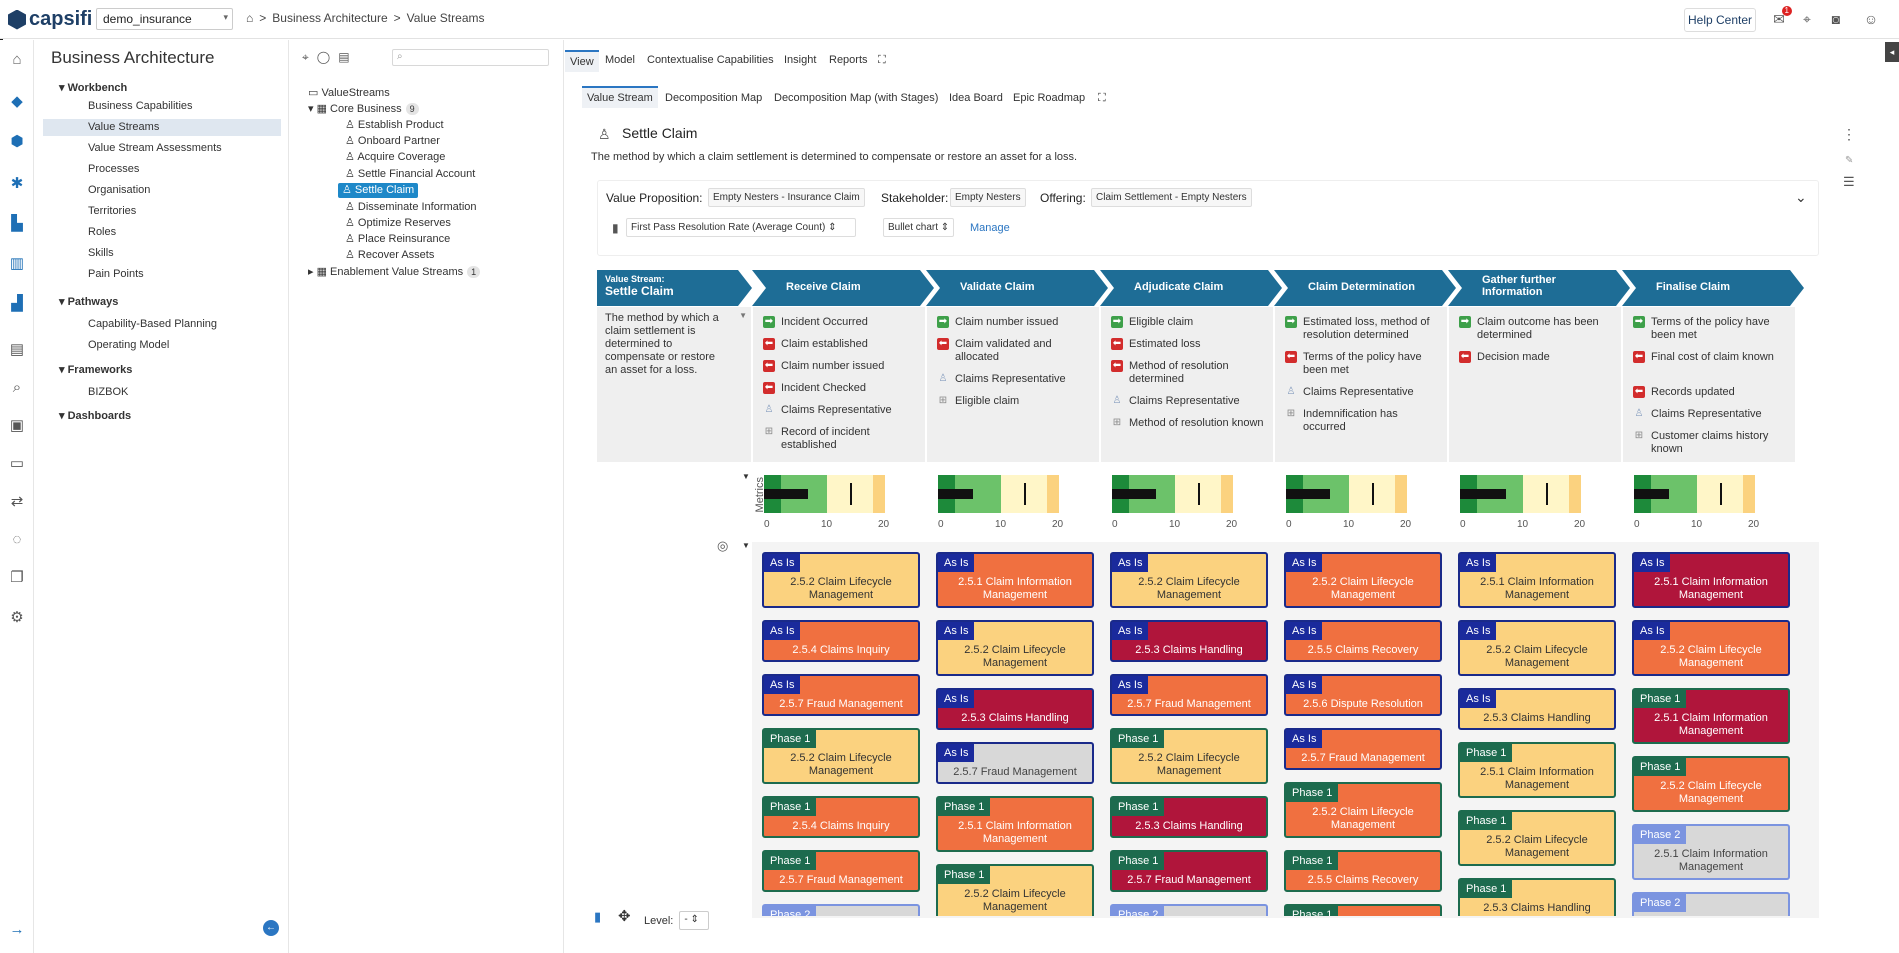  What do you see at coordinates (1849, 134) in the screenshot?
I see `more-menu-icon: ⋮` at bounding box center [1849, 134].